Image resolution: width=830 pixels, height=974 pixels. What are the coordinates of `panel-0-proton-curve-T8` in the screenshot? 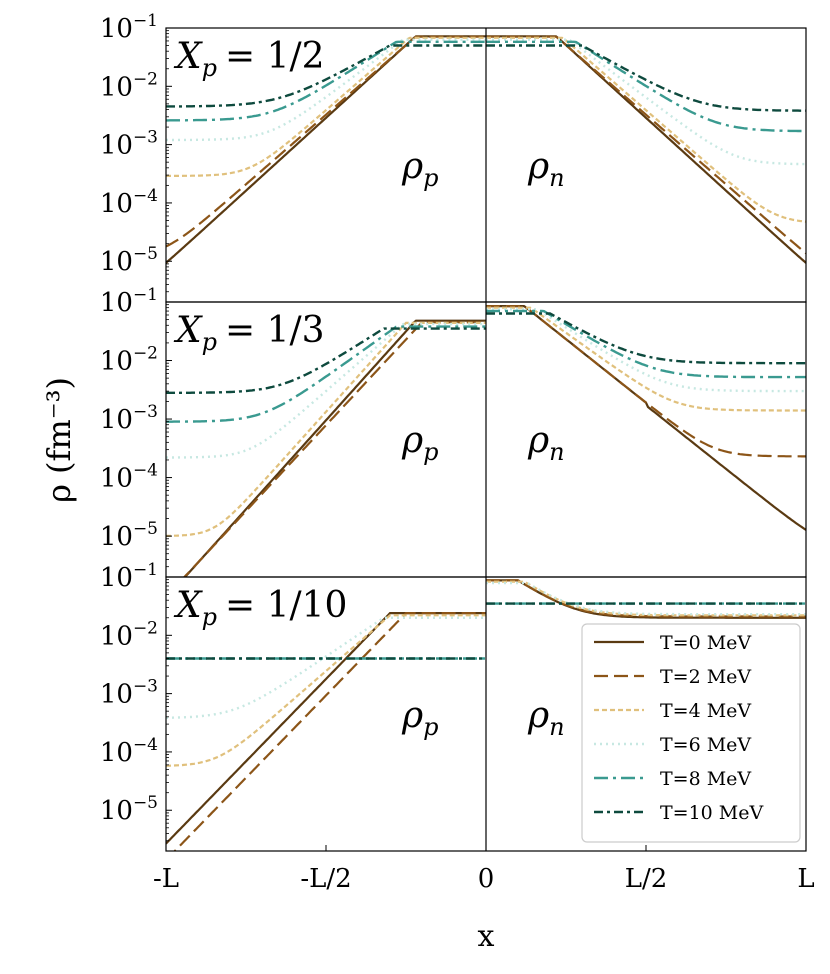 It's located at (326, 81).